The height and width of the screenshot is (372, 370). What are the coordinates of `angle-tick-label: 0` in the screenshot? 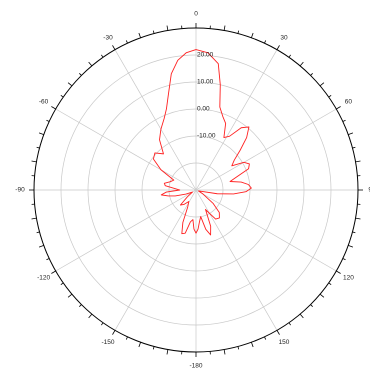 It's located at (196, 14).